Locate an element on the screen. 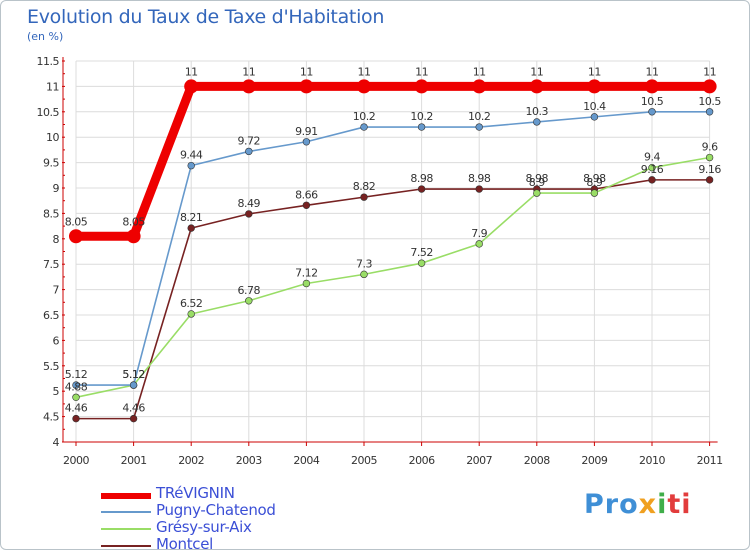 This screenshot has height=553, width=750. y-tick-label: 9.5 is located at coordinates (51, 163).